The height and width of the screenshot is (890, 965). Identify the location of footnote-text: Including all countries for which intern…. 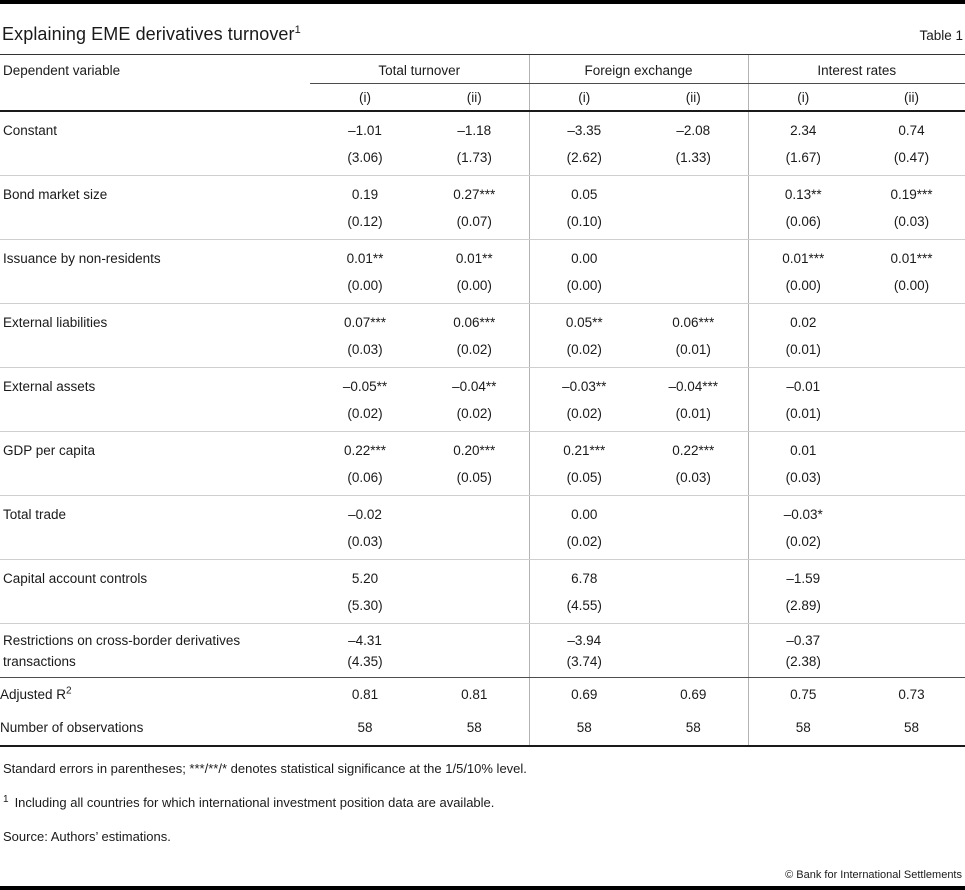
(254, 802).